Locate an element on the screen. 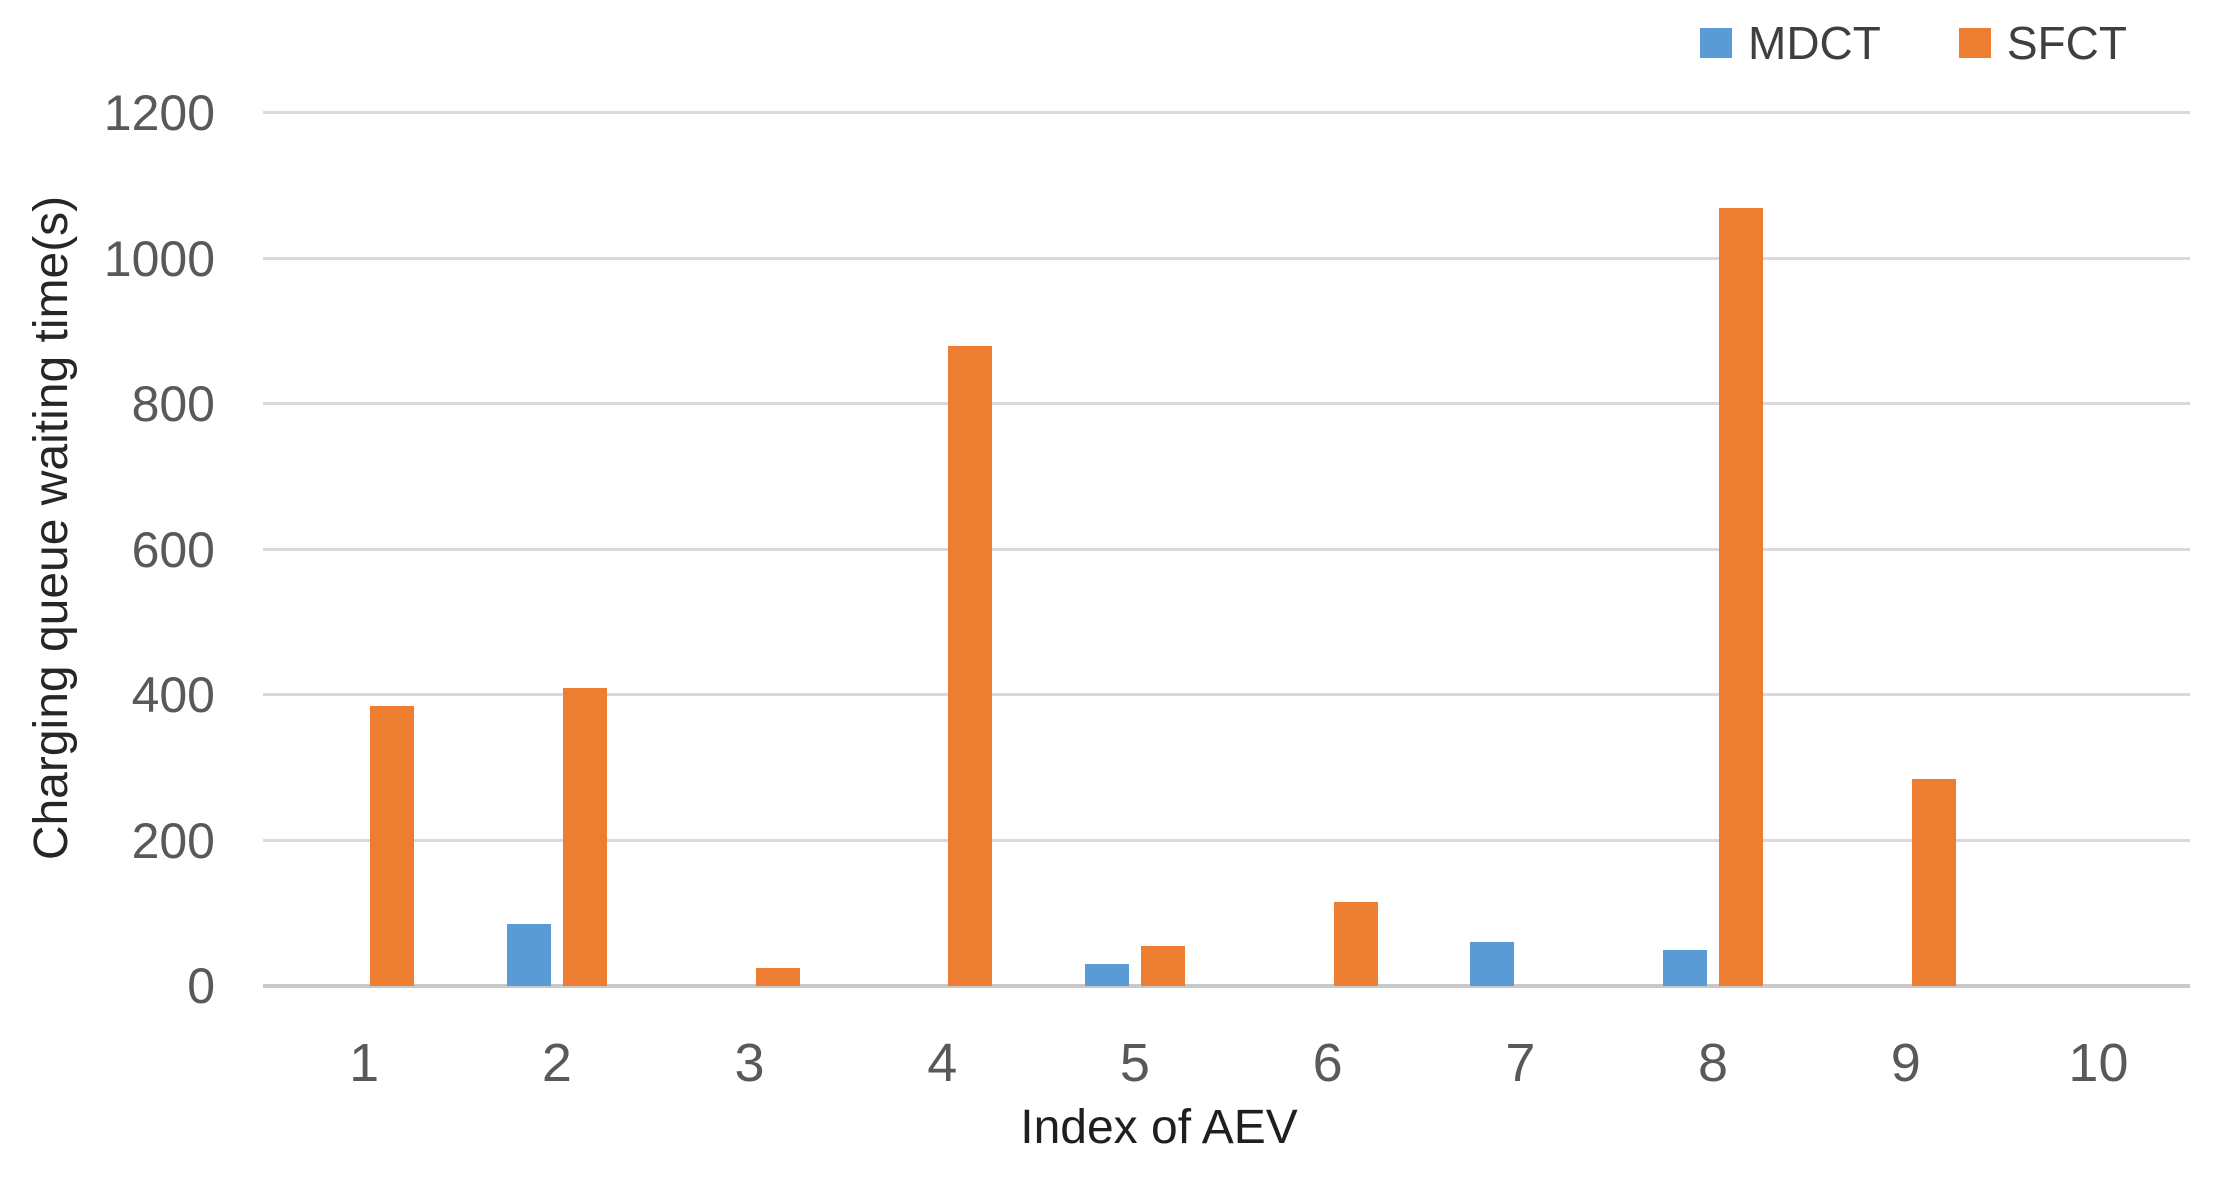 This screenshot has height=1185, width=2237. x-tick-label-6: 6 is located at coordinates (1327, 1063).